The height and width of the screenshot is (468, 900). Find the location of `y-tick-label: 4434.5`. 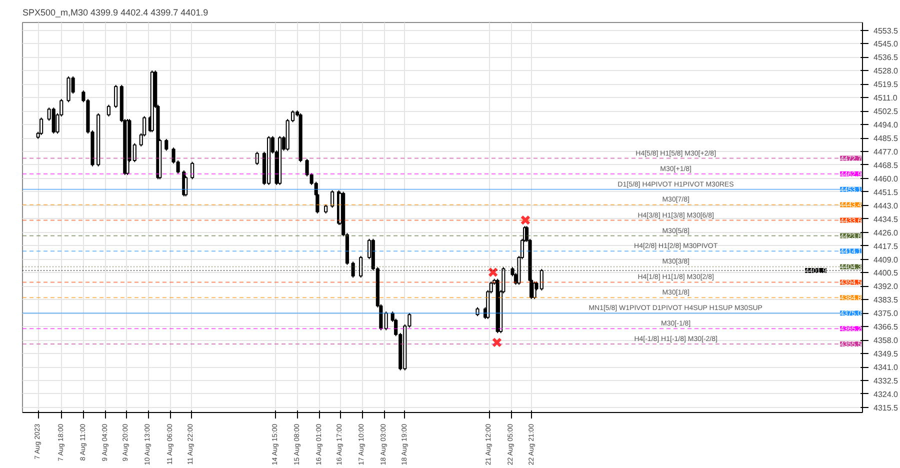

y-tick-label: 4434.5 is located at coordinates (886, 219).